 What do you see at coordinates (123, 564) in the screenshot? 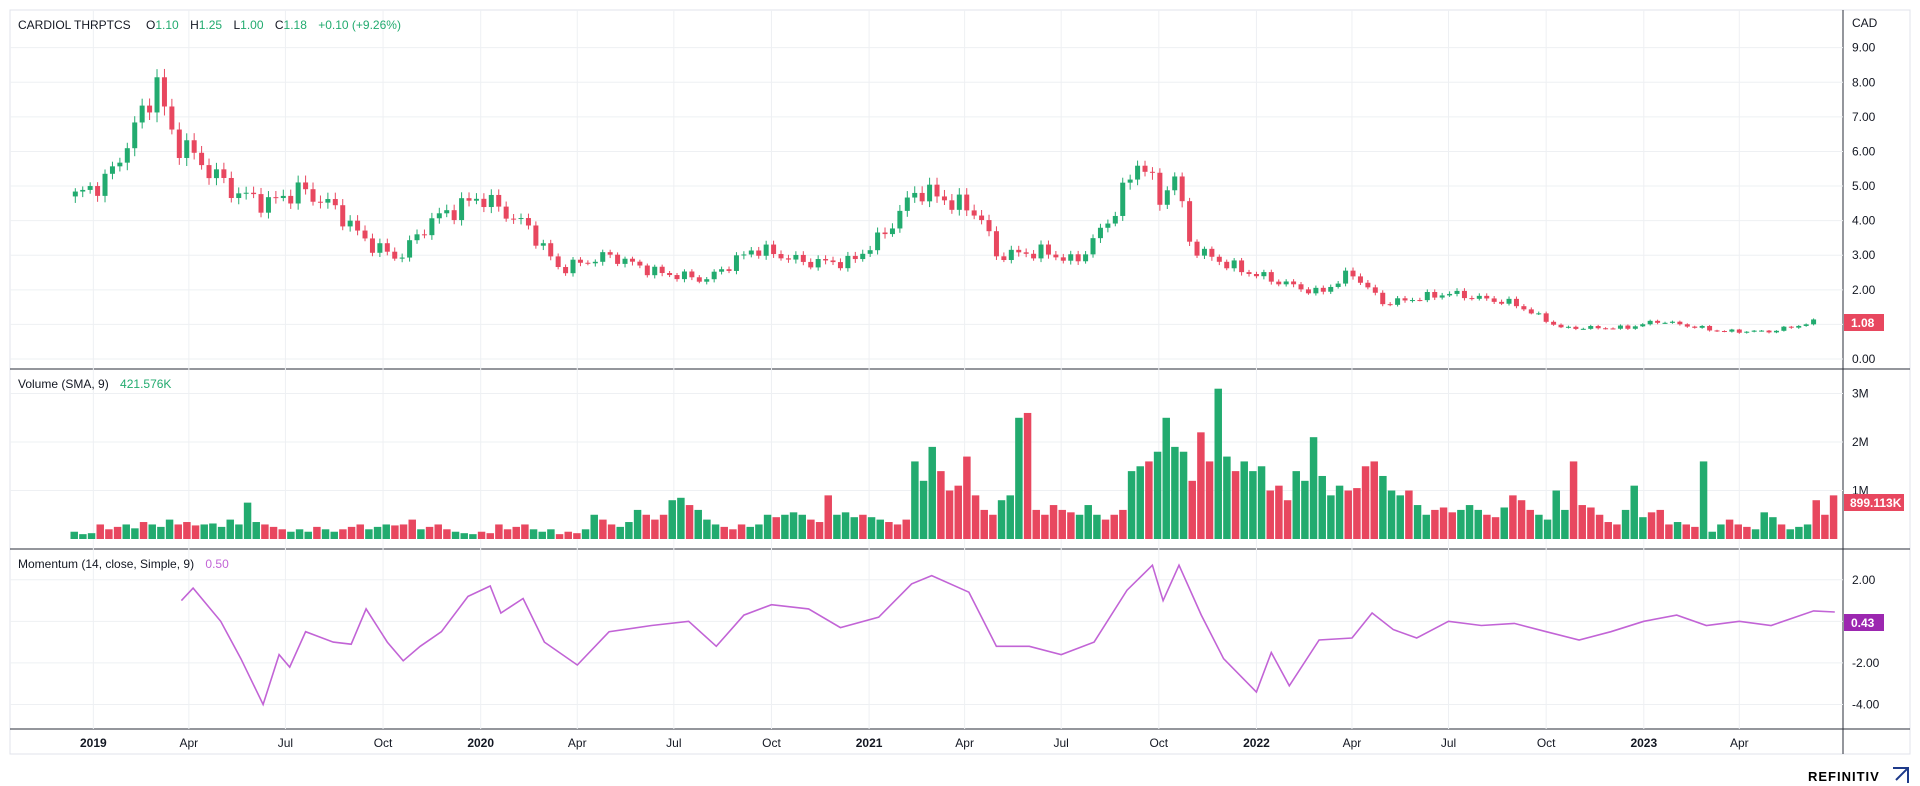
I see `momentum-legend: Momentum (14, close, Simple, 9) 0.50` at bounding box center [123, 564].